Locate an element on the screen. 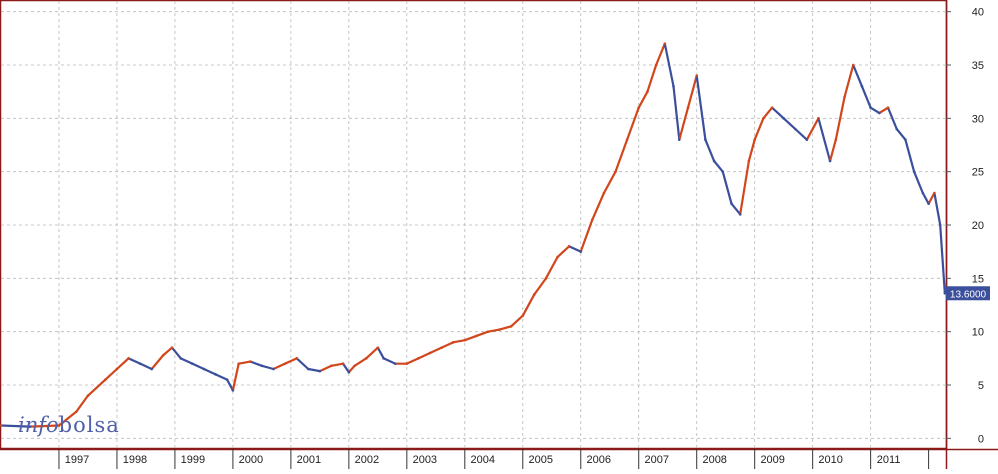  x-tick-label: 2009 is located at coordinates (772, 460).